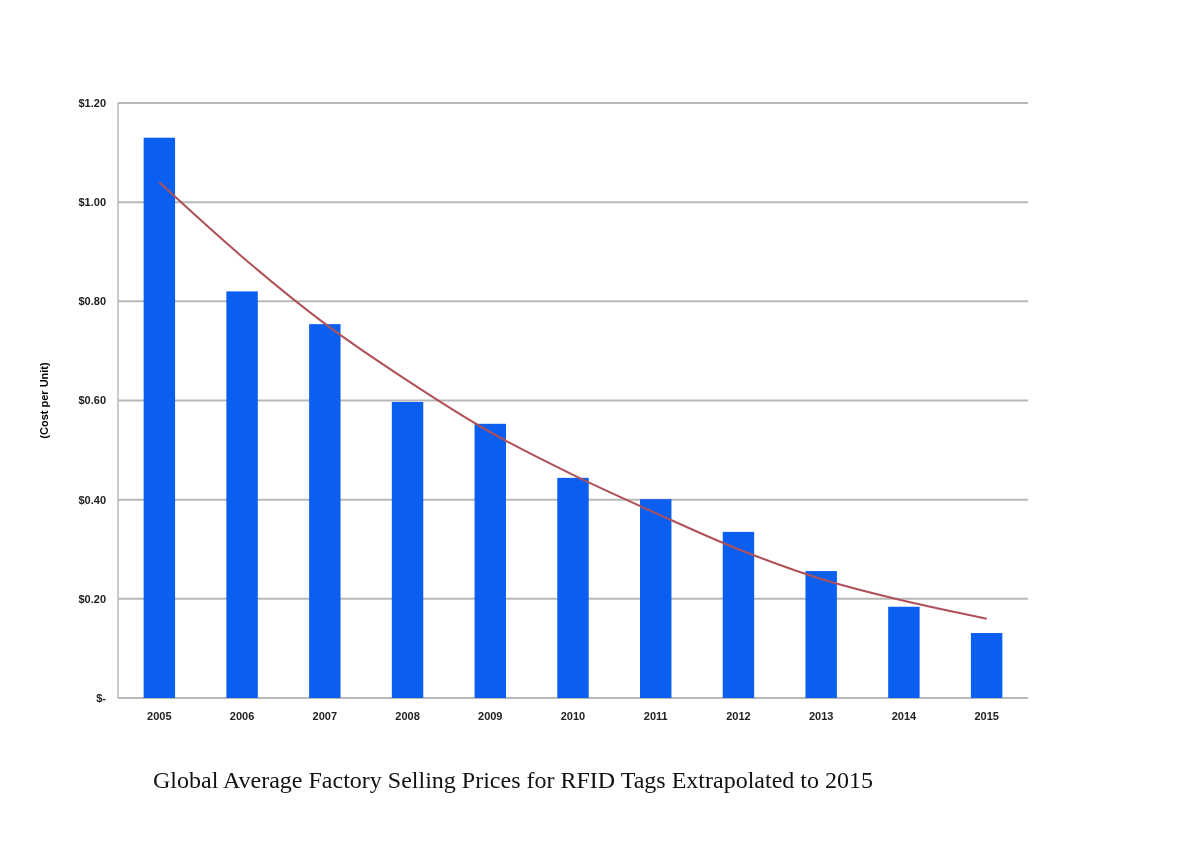  Describe the element at coordinates (821, 716) in the screenshot. I see `x-tick-label: 2013` at that location.